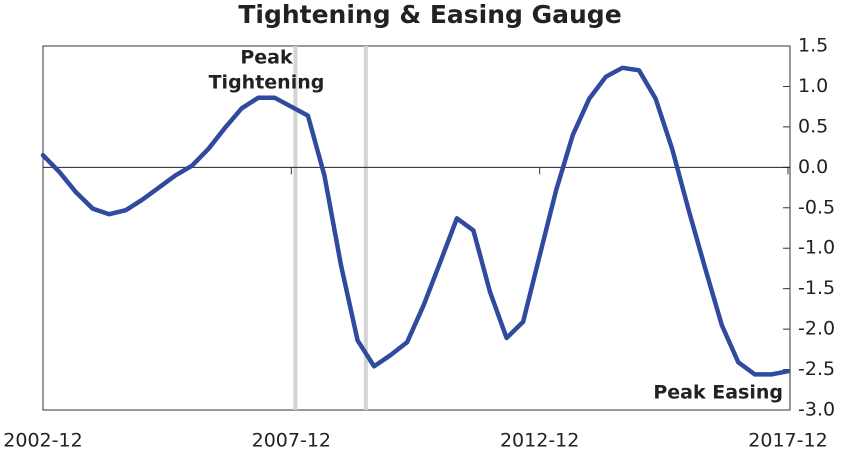  What do you see at coordinates (267, 83) in the screenshot?
I see `annotation: Tightening` at bounding box center [267, 83].